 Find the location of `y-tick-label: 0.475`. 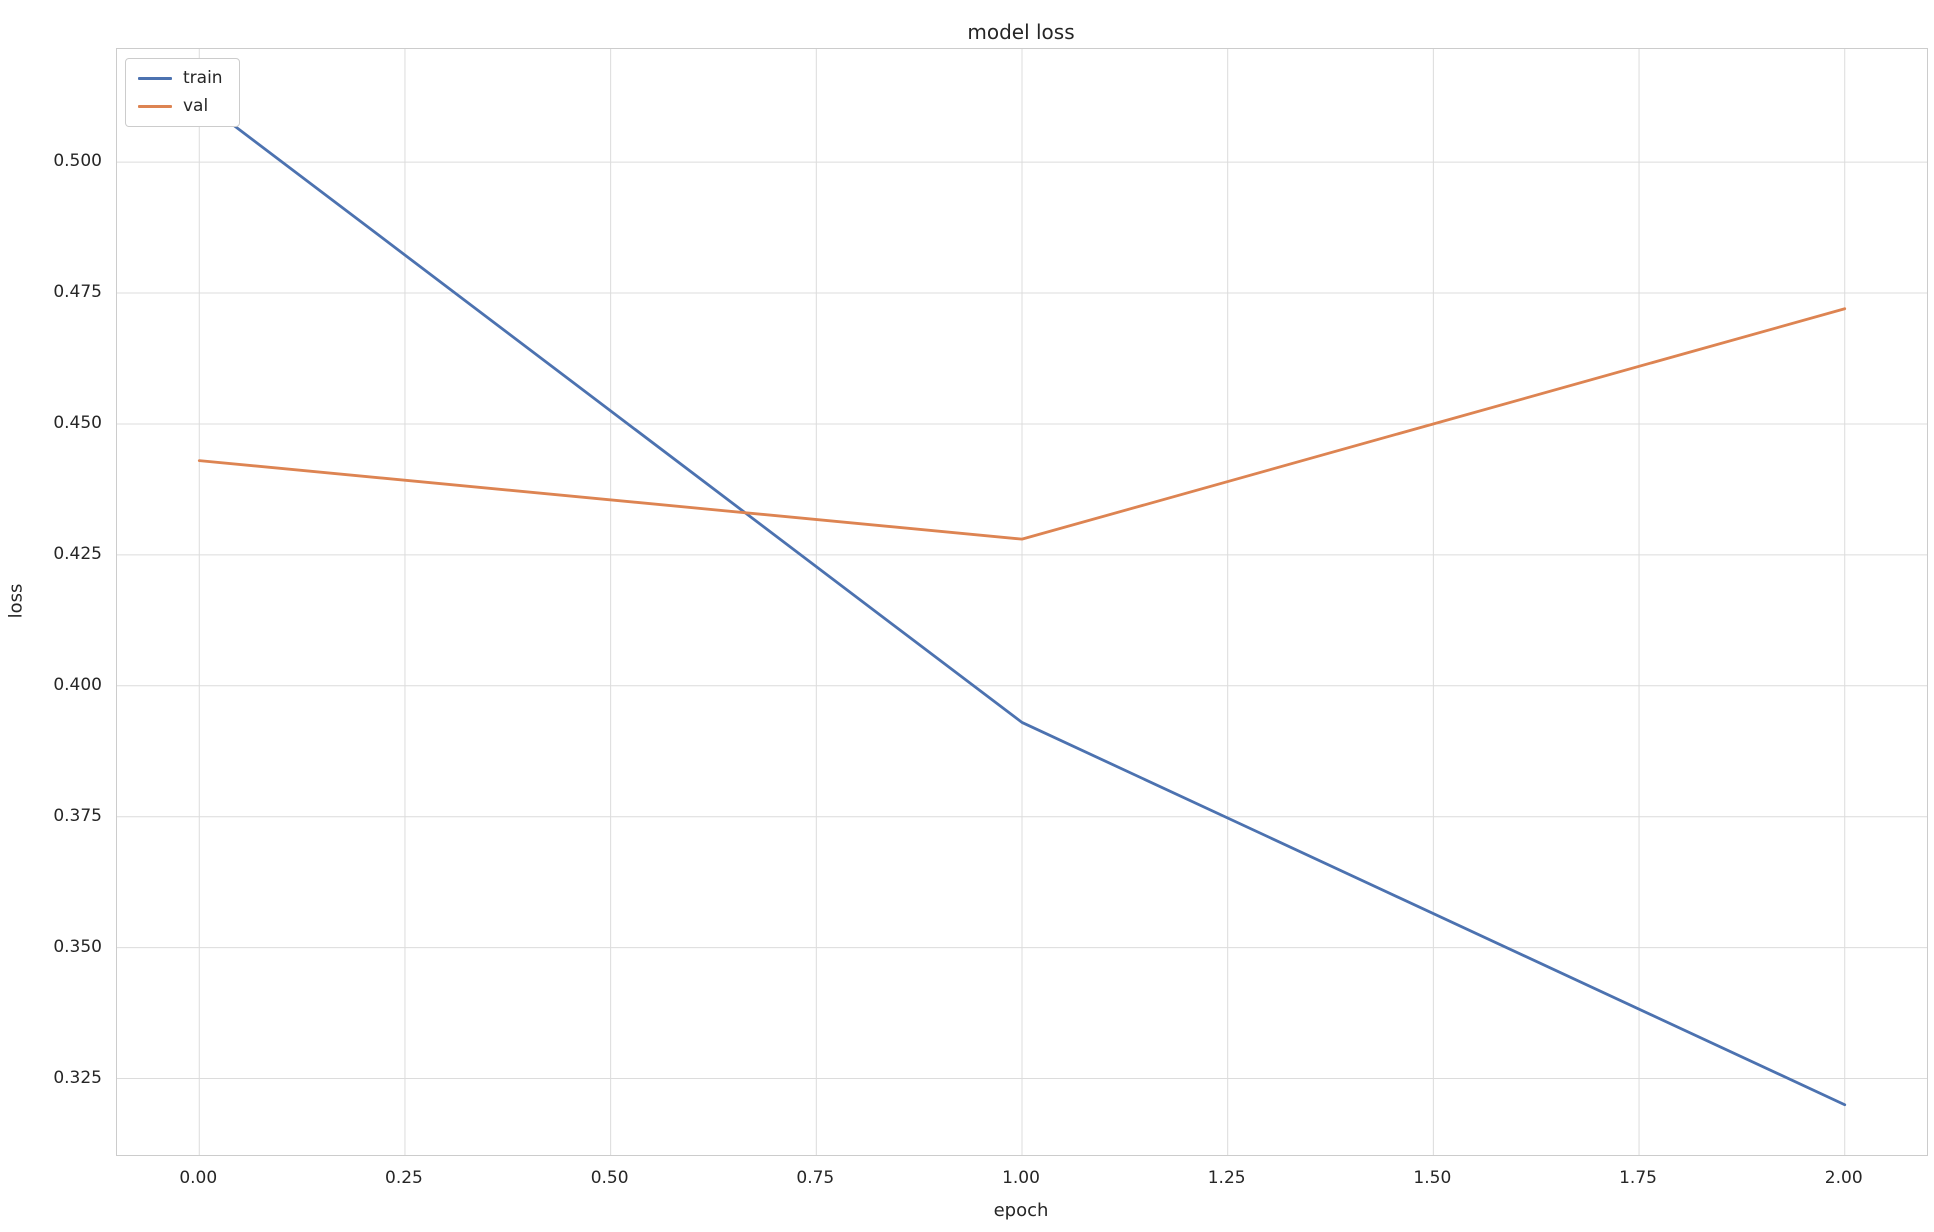

y-tick-label: 0.475 is located at coordinates (77, 292).